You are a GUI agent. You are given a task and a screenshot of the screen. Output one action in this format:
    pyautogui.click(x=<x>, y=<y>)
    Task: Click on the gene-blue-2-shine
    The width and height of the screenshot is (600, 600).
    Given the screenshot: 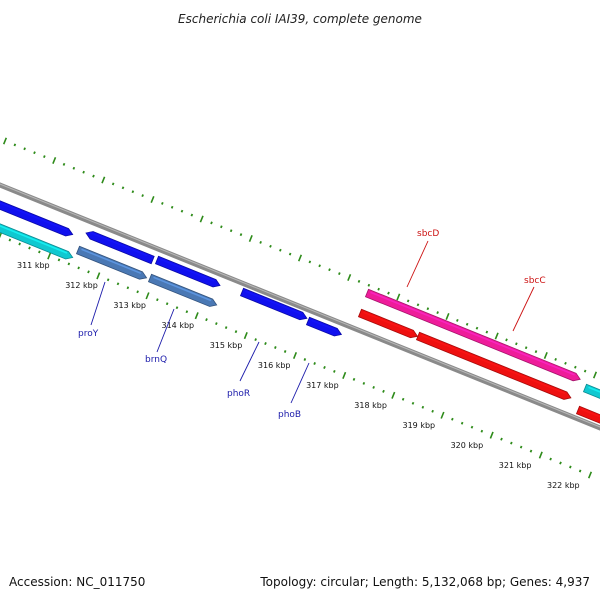 What is the action you would take?
    pyautogui.click(x=118, y=244)
    